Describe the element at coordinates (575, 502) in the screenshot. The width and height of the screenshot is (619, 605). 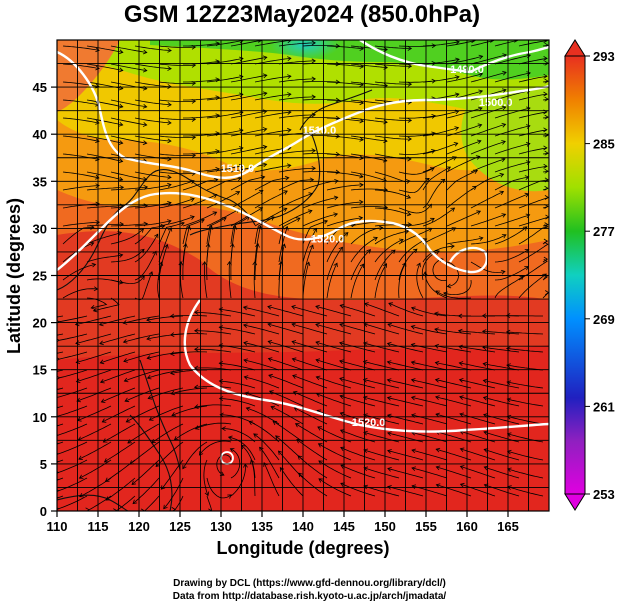
I see `colorbar-bottom-arrow` at that location.